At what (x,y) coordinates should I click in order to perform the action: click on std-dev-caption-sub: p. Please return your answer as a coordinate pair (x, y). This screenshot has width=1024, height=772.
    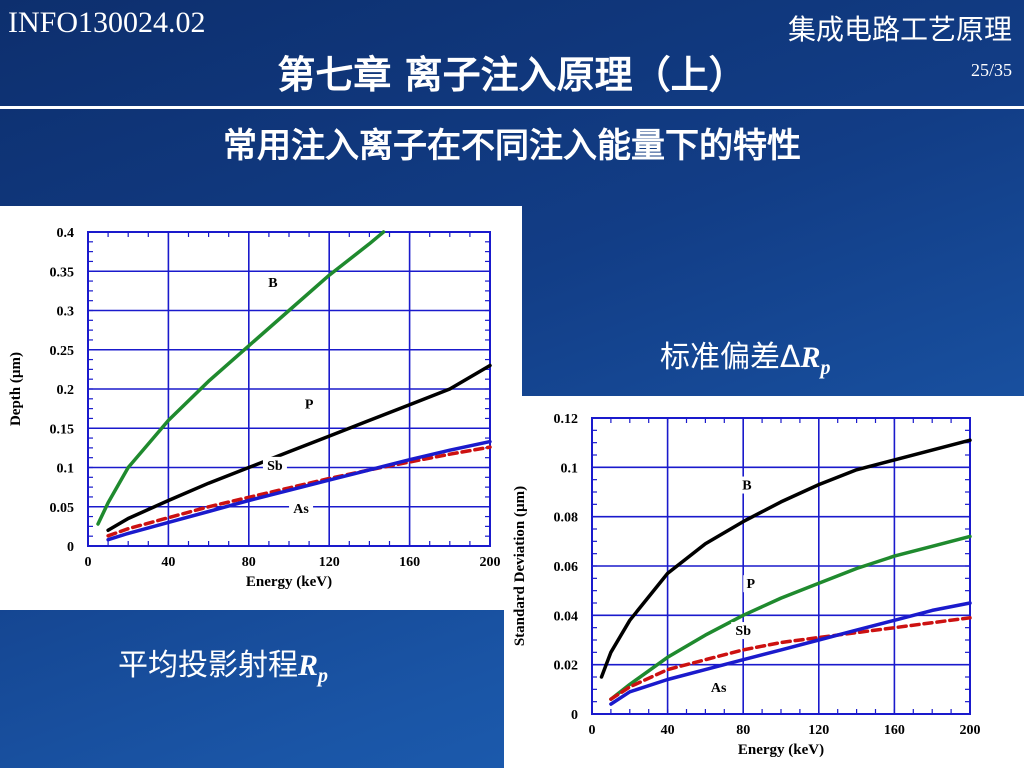
    Looking at the image, I should click on (825, 368).